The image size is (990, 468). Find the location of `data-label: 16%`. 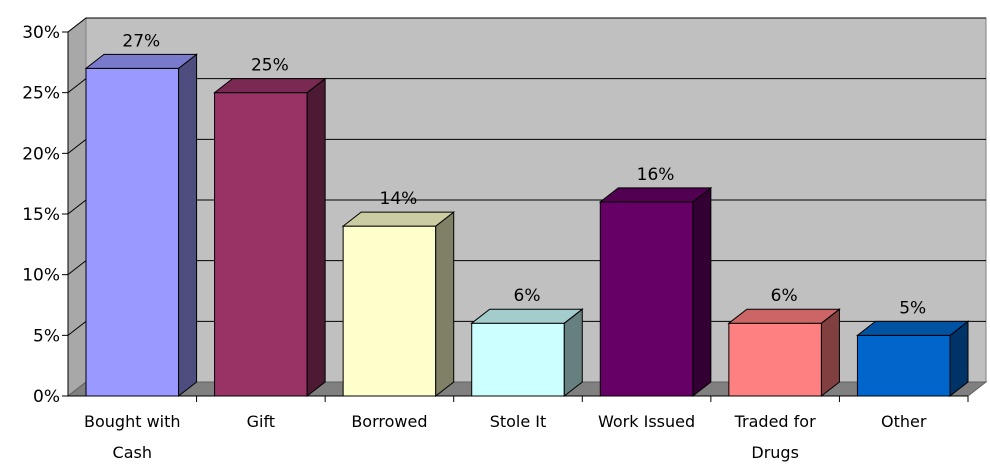

data-label: 16% is located at coordinates (656, 175).